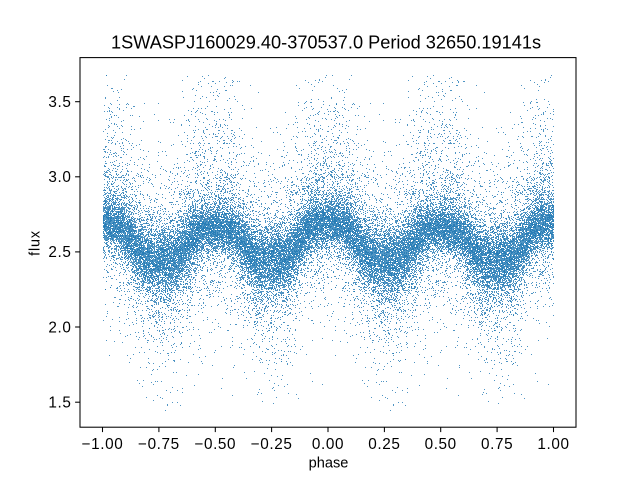 The image size is (640, 480). I want to click on svg-text: 0.25, so click(384, 444).